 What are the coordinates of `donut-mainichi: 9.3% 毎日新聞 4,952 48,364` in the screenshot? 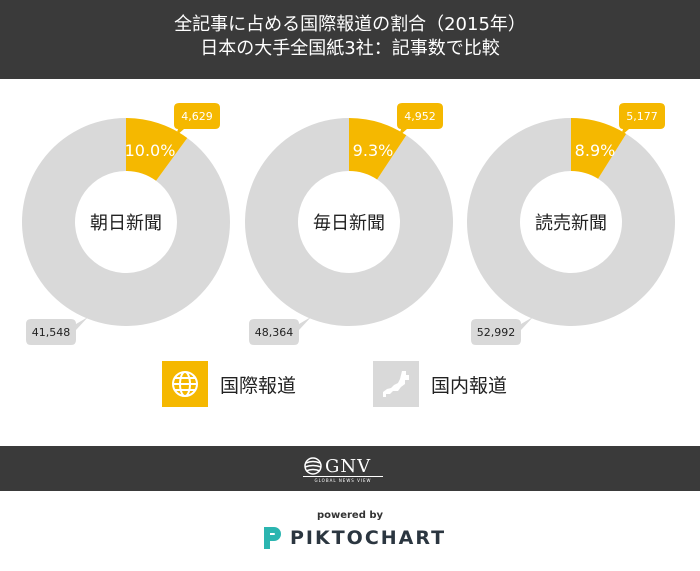 It's located at (349, 227).